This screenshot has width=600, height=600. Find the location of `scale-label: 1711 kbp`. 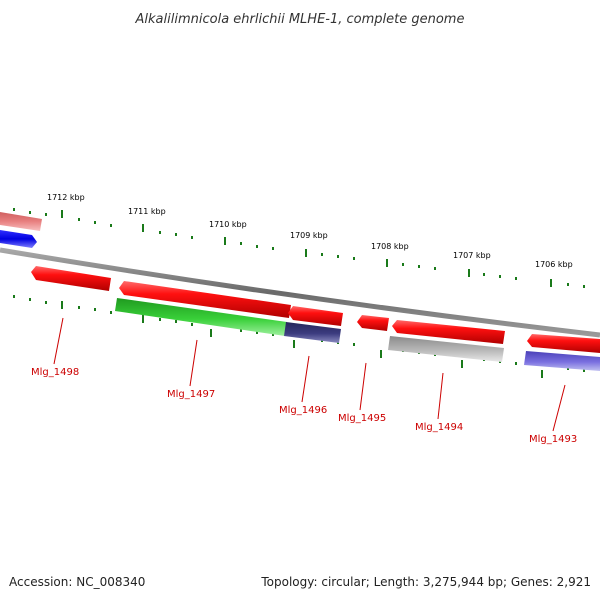

scale-label: 1711 kbp is located at coordinates (147, 211).